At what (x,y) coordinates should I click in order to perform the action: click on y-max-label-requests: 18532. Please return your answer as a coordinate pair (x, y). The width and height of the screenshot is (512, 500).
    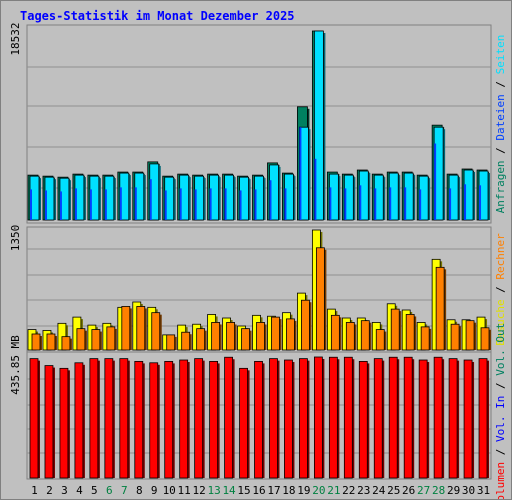
    Looking at the image, I should click on (15, 38).